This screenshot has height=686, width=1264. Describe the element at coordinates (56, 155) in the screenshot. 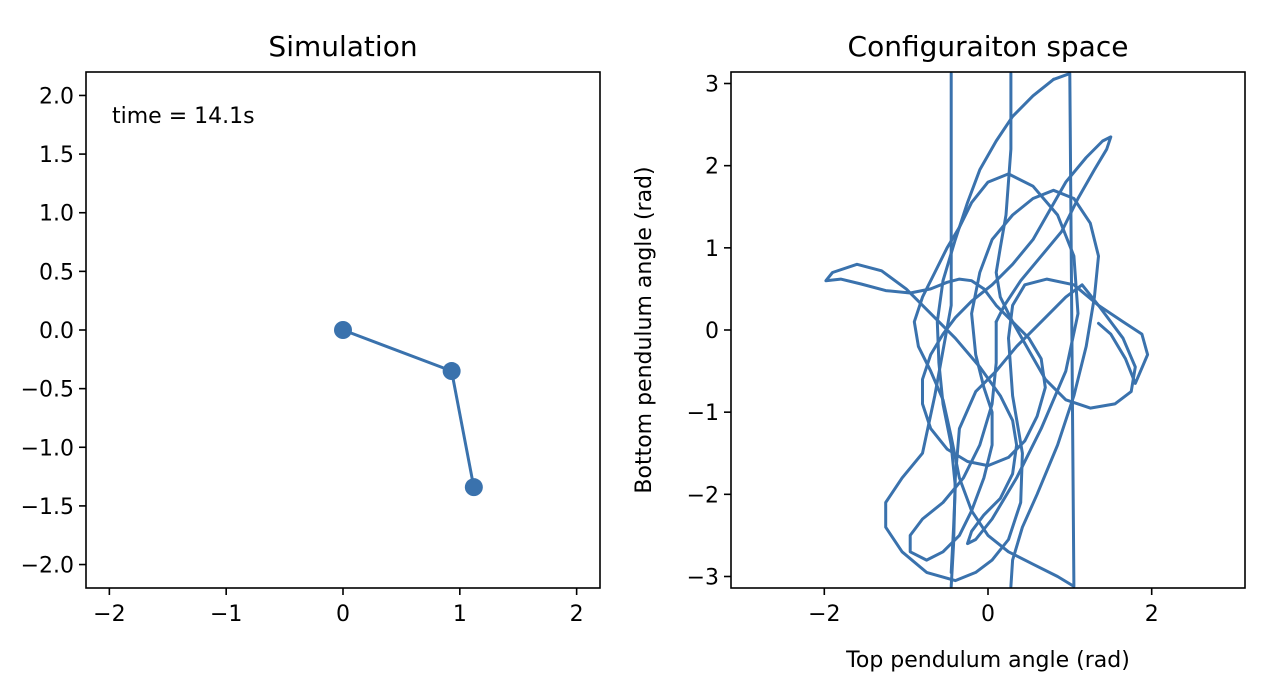

I see `y-tick-label: 1.5` at that location.